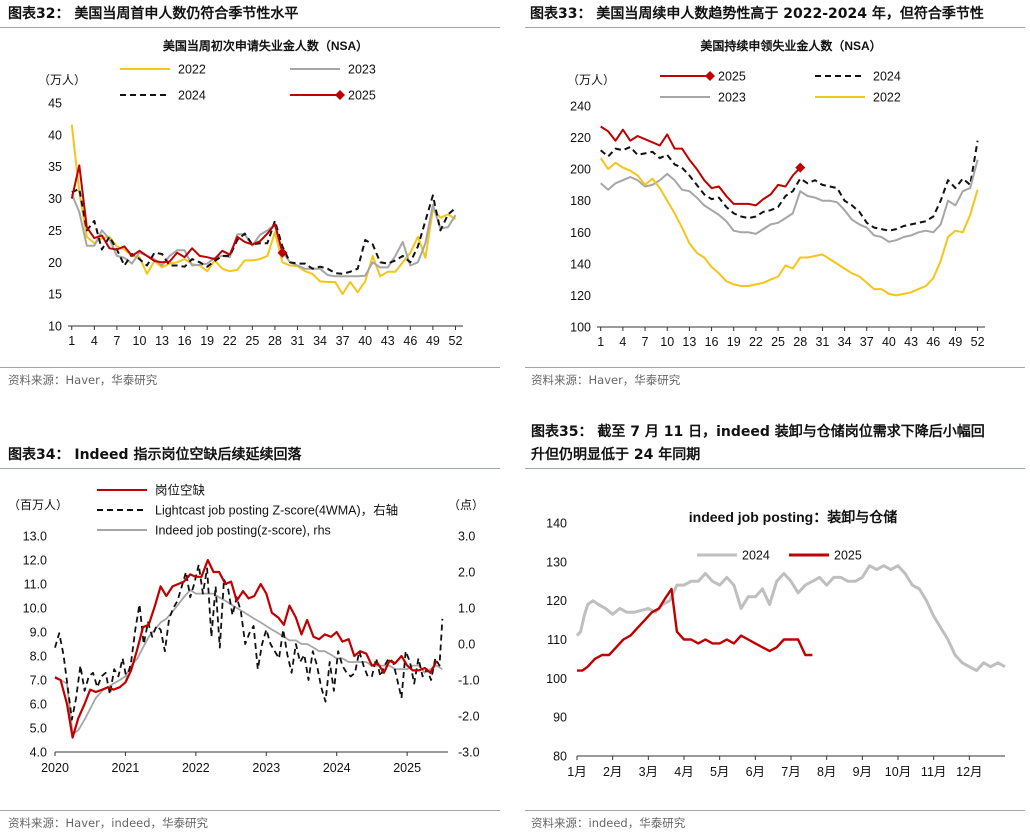 The image size is (1030, 834). What do you see at coordinates (580, 201) in the screenshot?
I see `y-tick-label: 180` at bounding box center [580, 201].